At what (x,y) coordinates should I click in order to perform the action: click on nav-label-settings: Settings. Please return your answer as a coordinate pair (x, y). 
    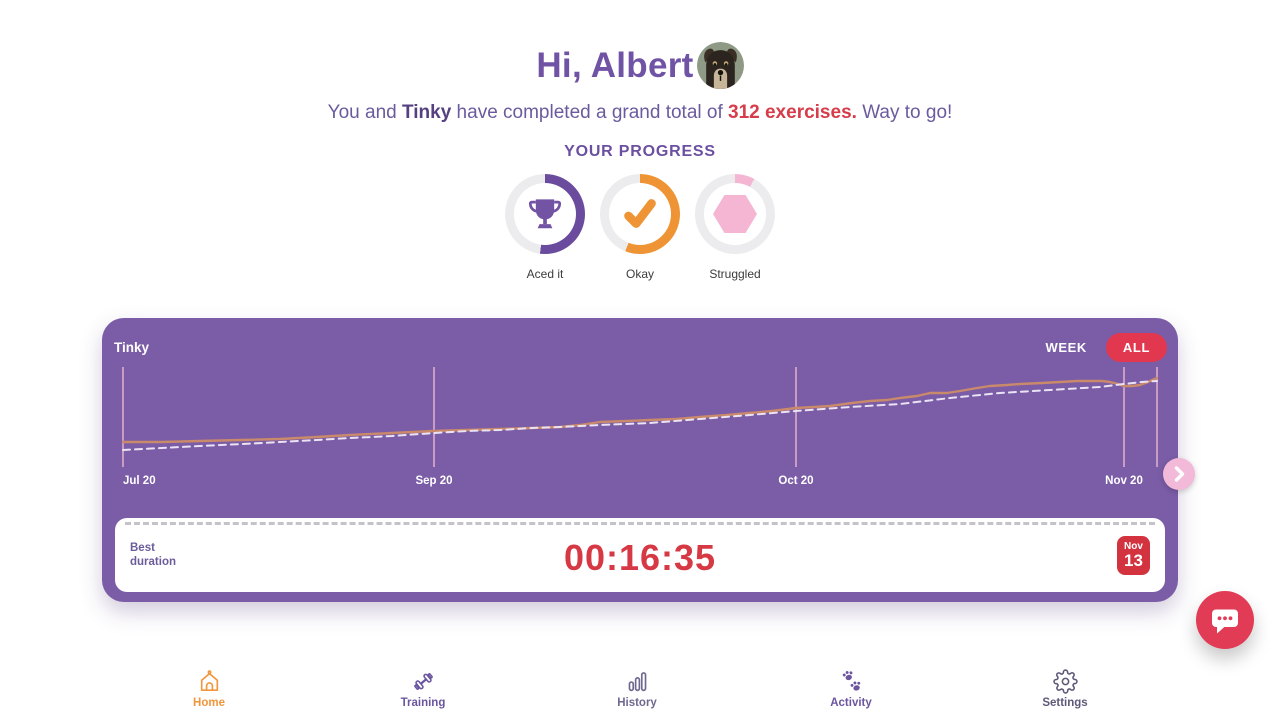
    Looking at the image, I should click on (1065, 703).